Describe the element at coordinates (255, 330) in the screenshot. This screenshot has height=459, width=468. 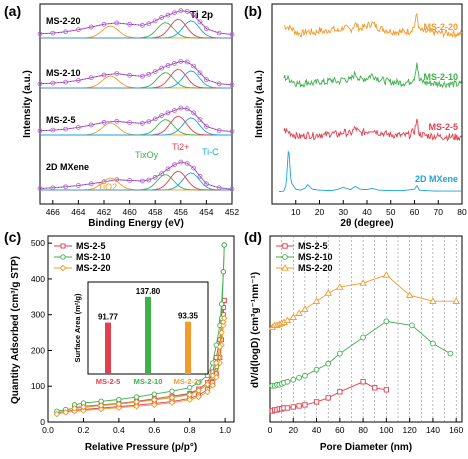
I see `panel-d-ylabel: dV/d(logD) (cm³g⁻¹nm⁻¹)` at that location.